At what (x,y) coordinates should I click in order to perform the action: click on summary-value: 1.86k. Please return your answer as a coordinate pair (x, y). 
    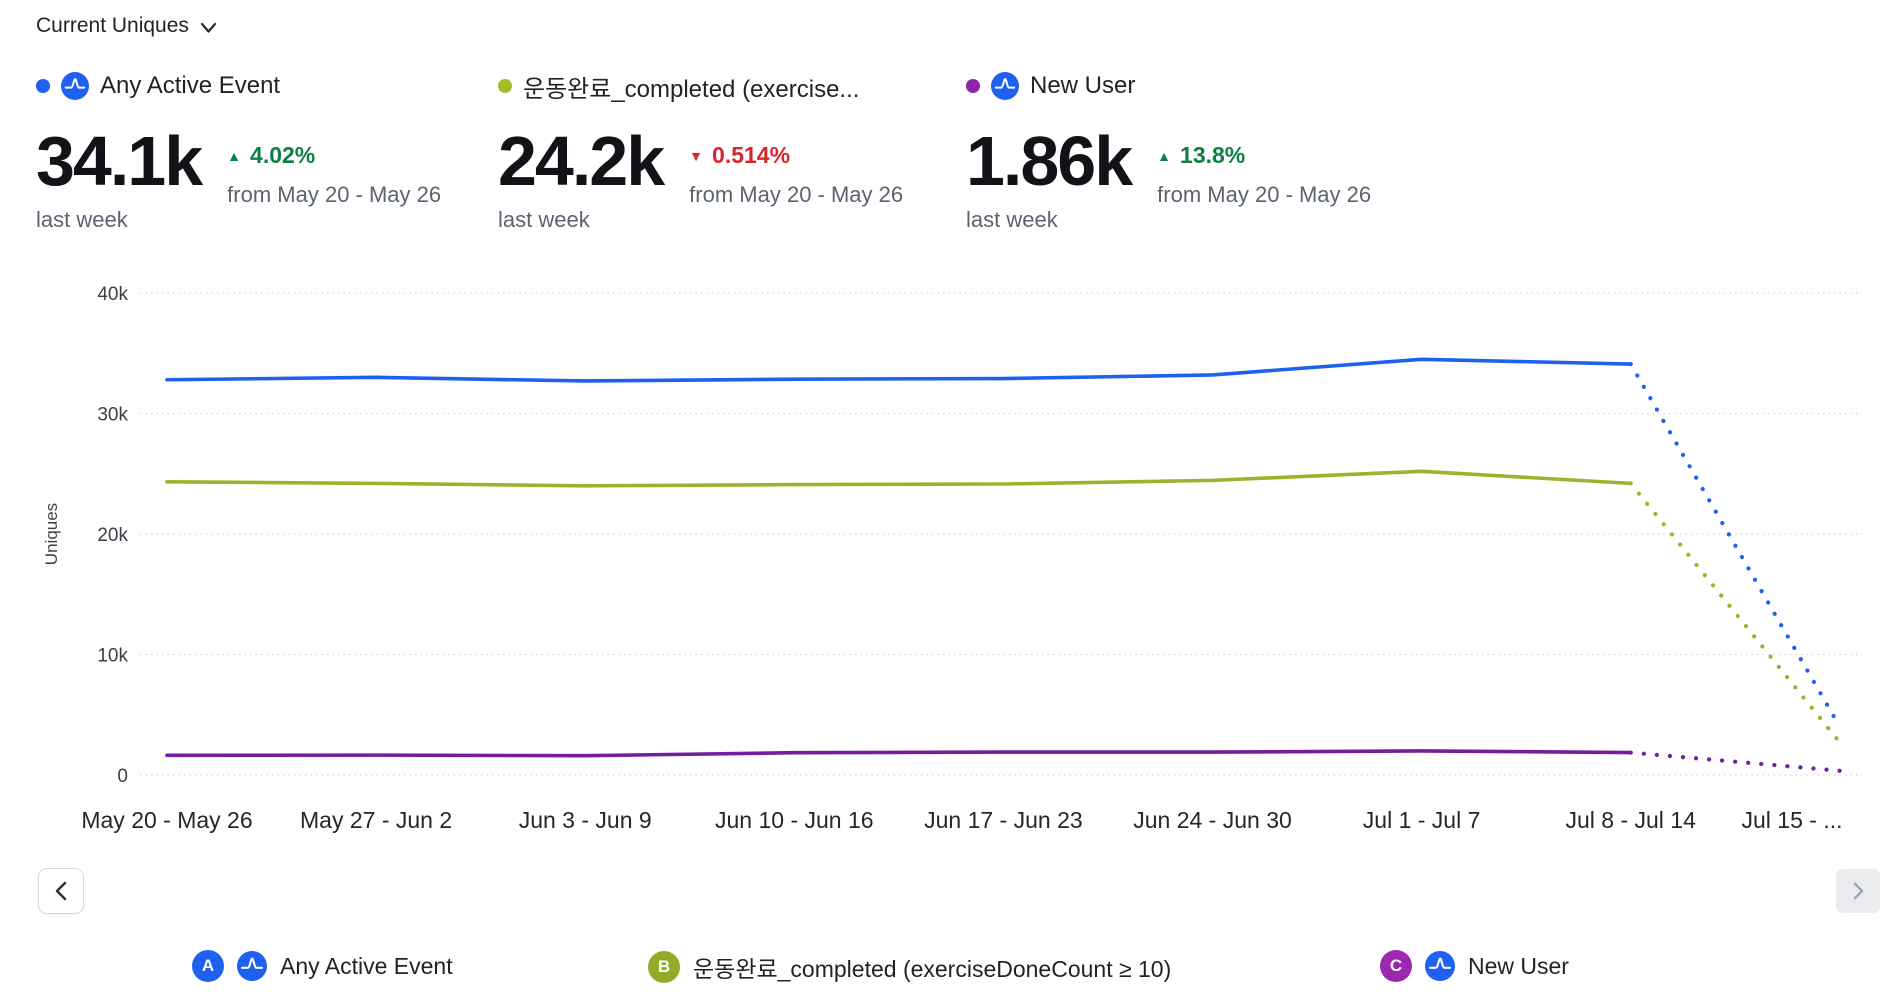
    Looking at the image, I should click on (1049, 161).